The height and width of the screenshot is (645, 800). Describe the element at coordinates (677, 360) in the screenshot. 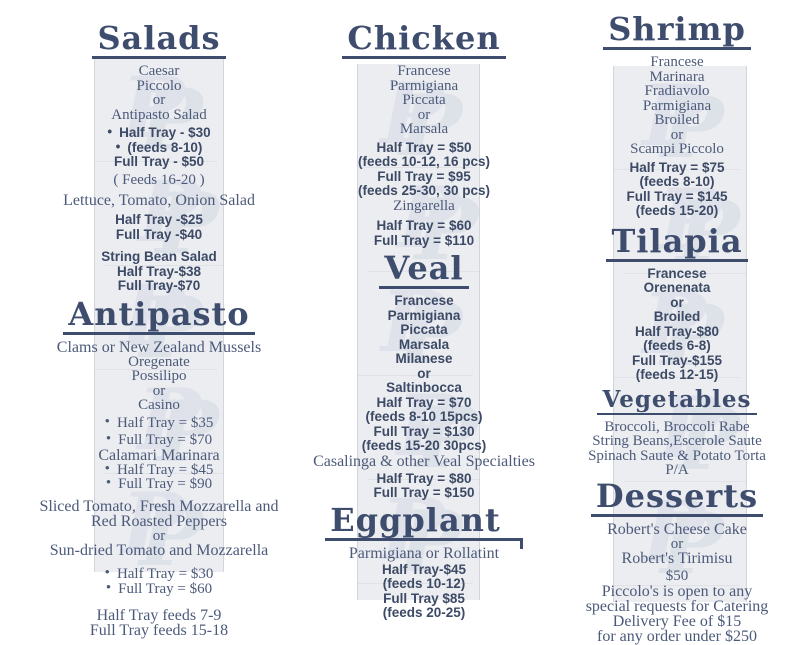

I see `menu-line: Full Tray-$155` at that location.